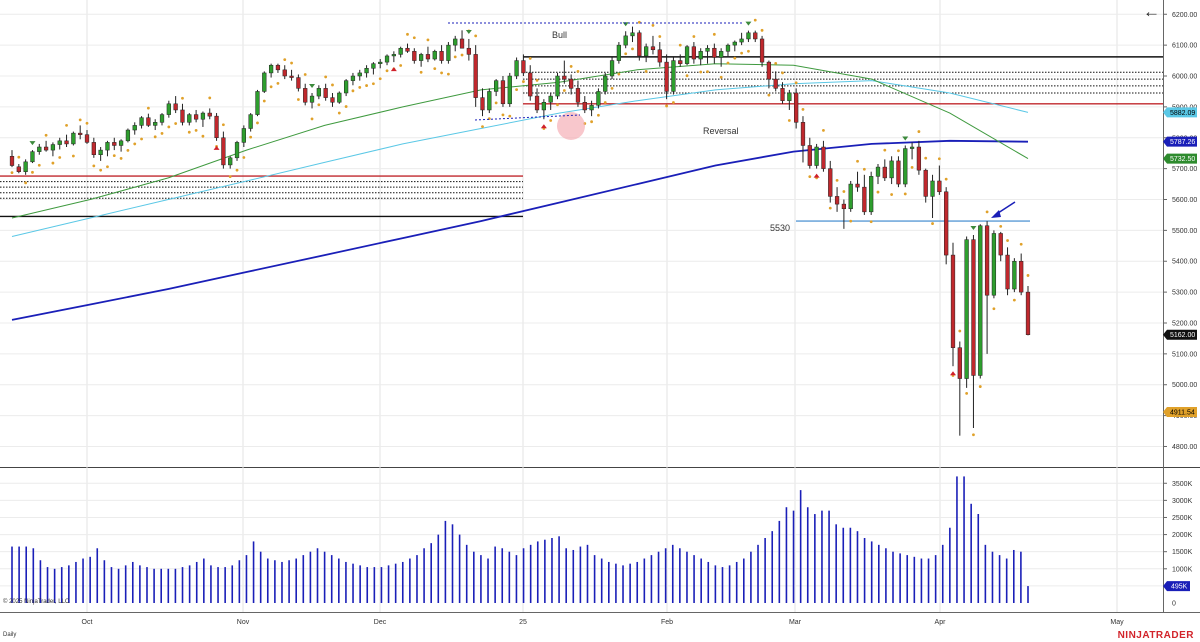  Describe the element at coordinates (1184, 293) in the screenshot. I see `y-tick-label: 5300.00` at that location.